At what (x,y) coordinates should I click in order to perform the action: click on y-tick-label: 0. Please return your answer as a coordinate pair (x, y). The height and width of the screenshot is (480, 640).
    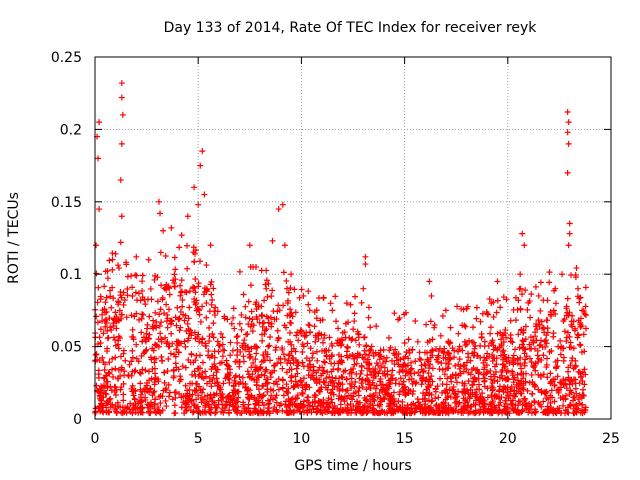
    Looking at the image, I should click on (77, 420).